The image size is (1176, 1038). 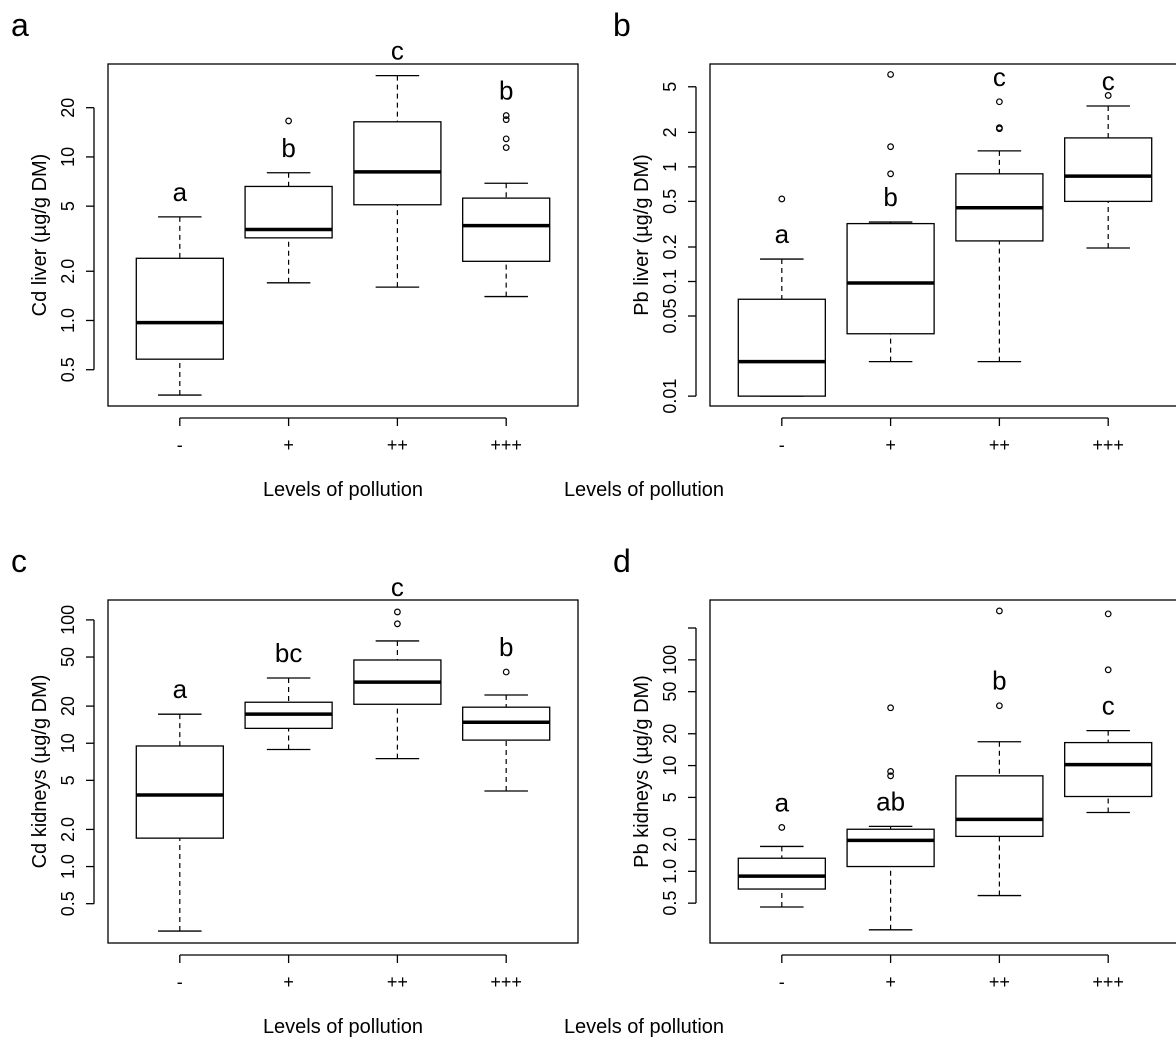 What do you see at coordinates (40, 772) in the screenshot?
I see `y-axis-label: Cd kidneys (µg/g DM)` at bounding box center [40, 772].